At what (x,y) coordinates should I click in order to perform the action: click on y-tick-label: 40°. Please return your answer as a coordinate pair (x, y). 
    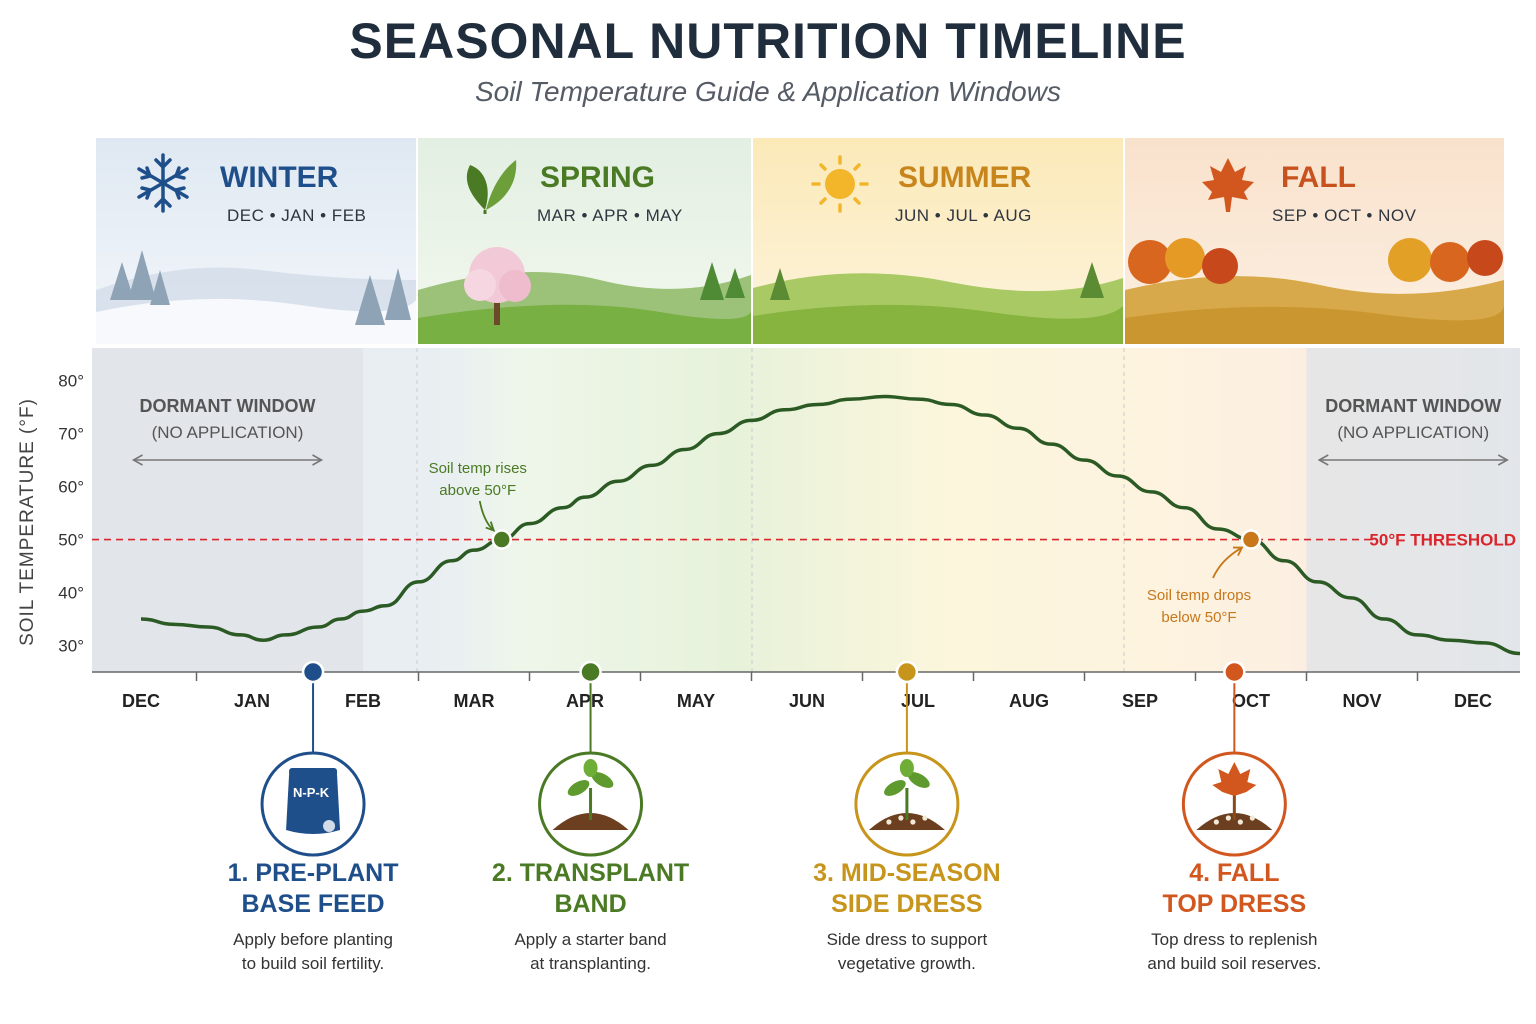
    Looking at the image, I should click on (71, 593).